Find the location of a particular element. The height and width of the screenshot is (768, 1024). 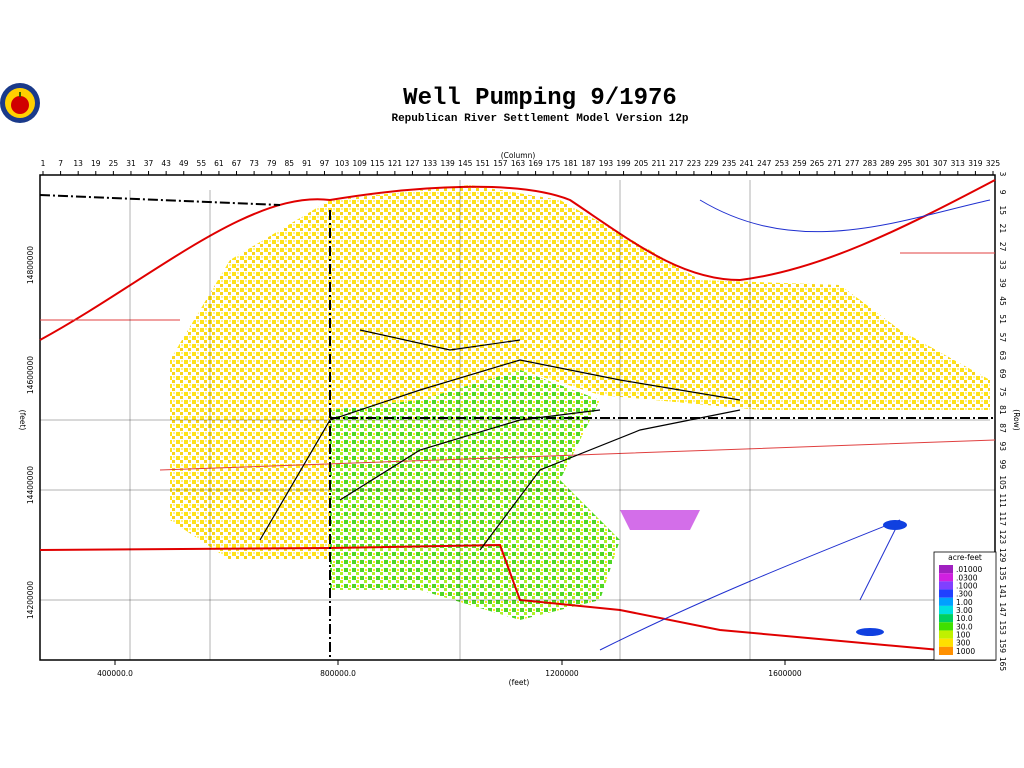

legend-label: .01000 is located at coordinates (969, 569).